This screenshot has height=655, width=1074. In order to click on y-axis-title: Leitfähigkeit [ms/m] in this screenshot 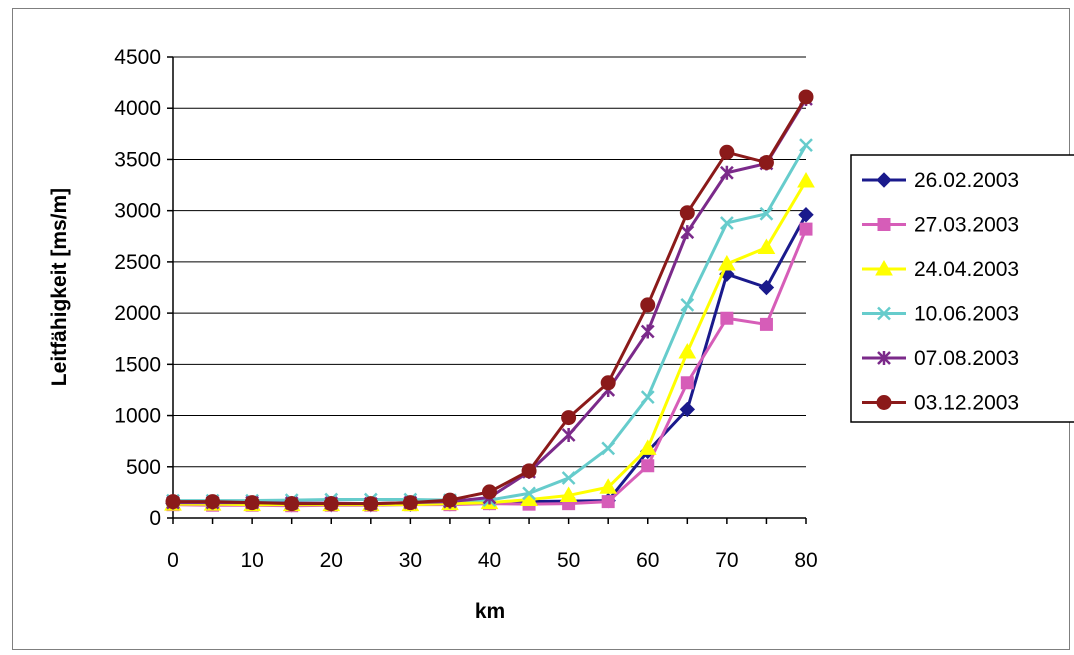, I will do `click(59, 287)`.